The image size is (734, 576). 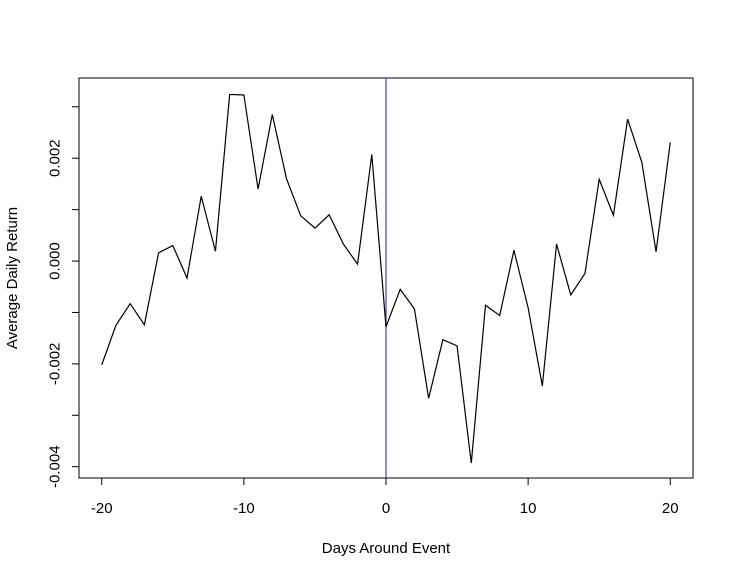 What do you see at coordinates (670, 508) in the screenshot?
I see `x-tick-label: 20` at bounding box center [670, 508].